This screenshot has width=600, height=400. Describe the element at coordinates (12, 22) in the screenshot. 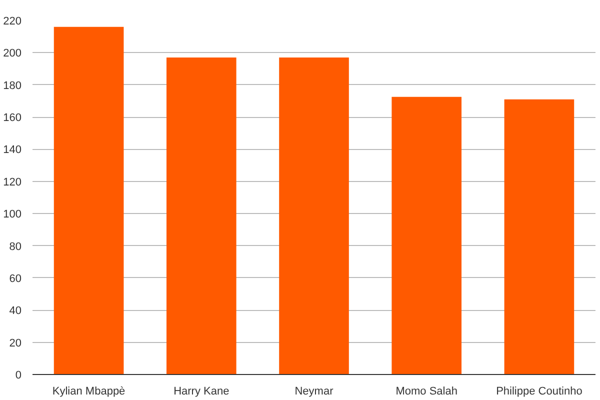

I see `y-tick-label: 220` at that location.